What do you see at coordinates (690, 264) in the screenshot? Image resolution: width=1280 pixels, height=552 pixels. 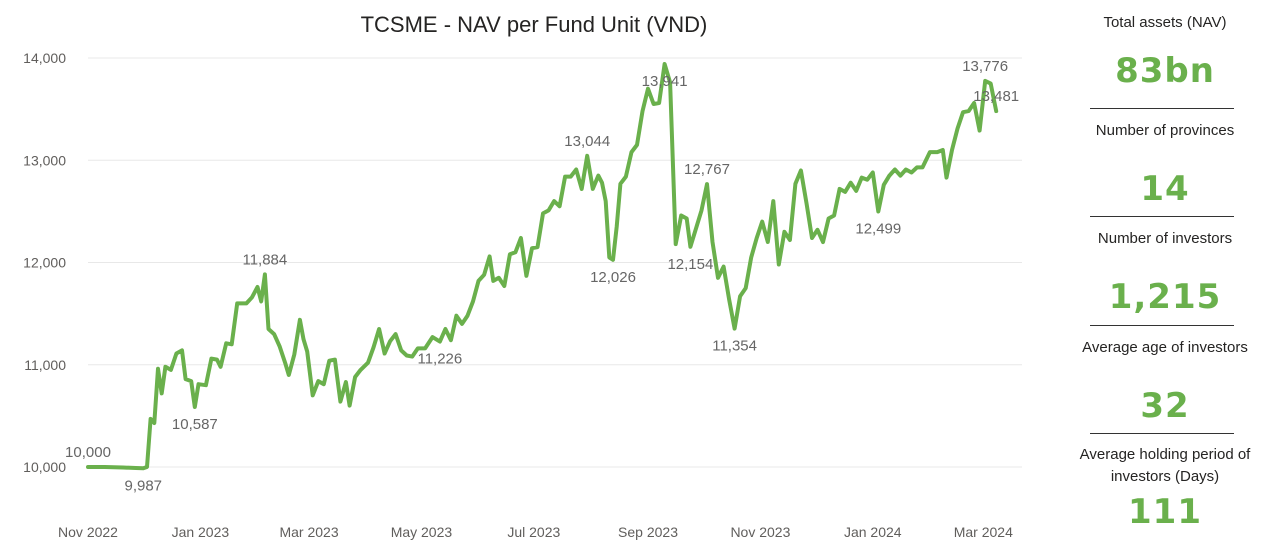 I see `data-label: 12,154` at bounding box center [690, 264].